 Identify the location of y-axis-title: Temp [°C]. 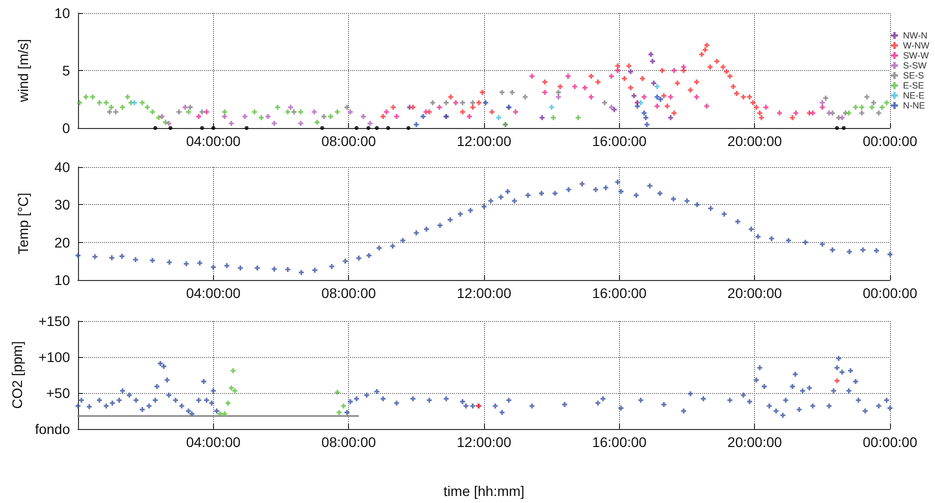
(23, 223).